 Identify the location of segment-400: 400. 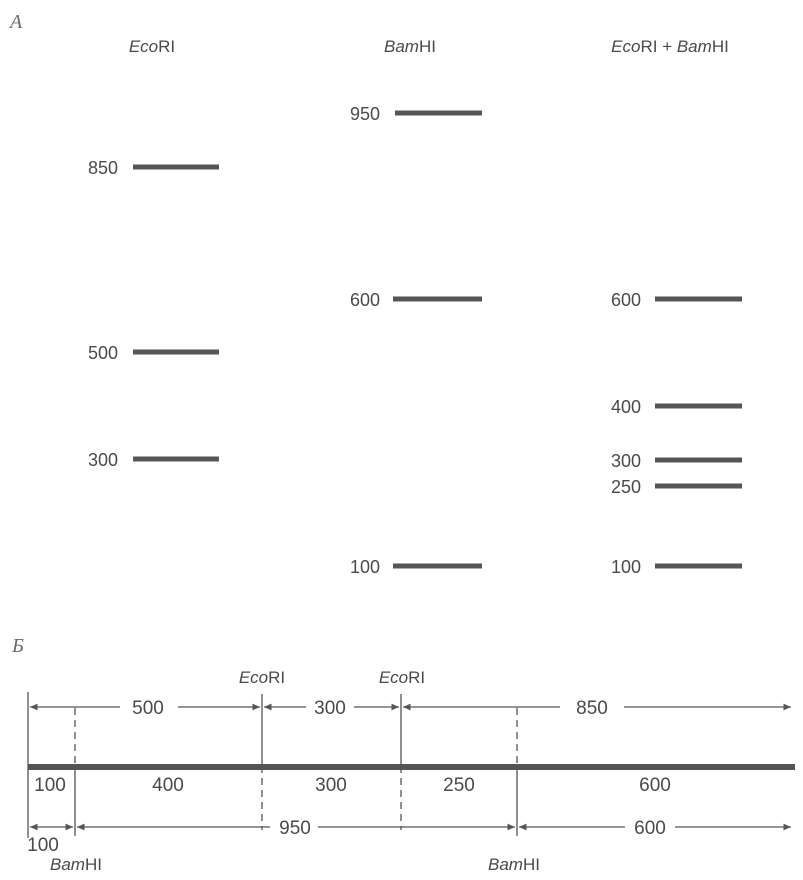
(168, 785).